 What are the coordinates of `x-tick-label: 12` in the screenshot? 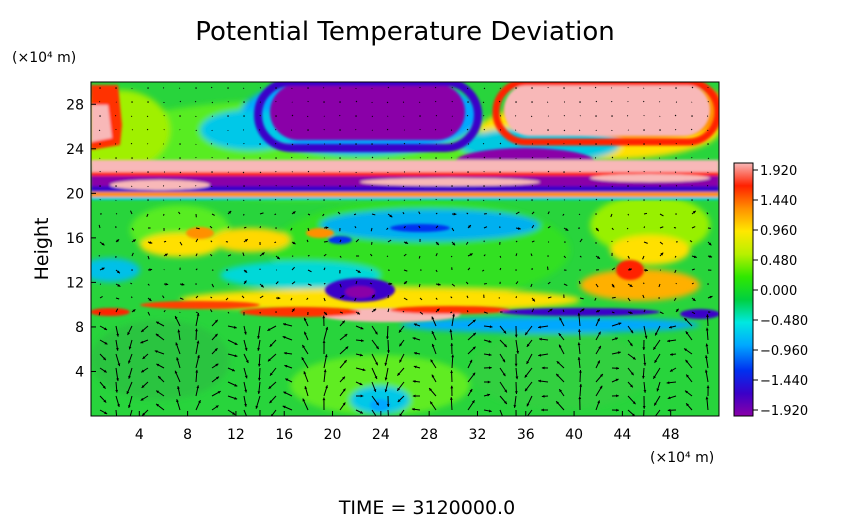 It's located at (236, 435).